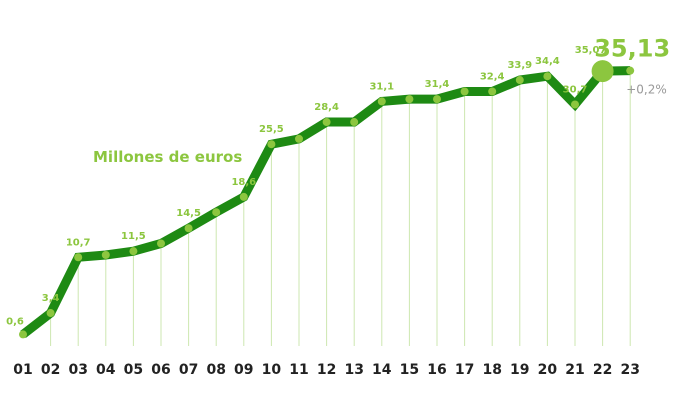  I want to click on x-tick-13: 13, so click(353, 370).